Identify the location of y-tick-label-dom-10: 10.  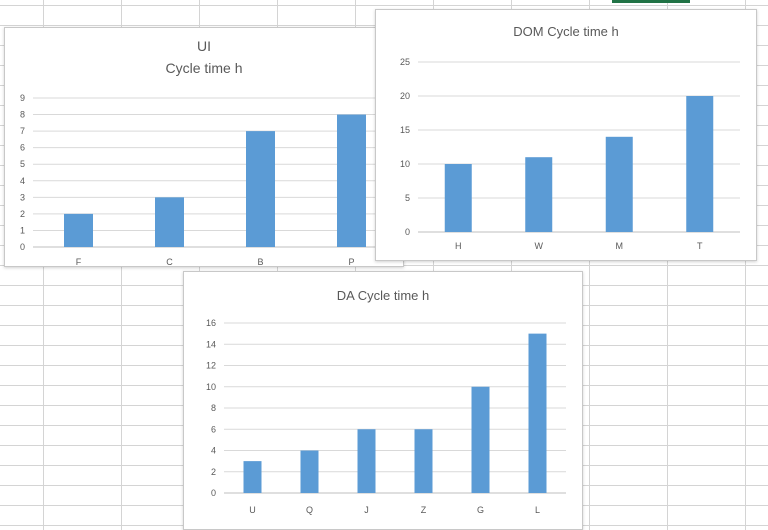
(405, 164).